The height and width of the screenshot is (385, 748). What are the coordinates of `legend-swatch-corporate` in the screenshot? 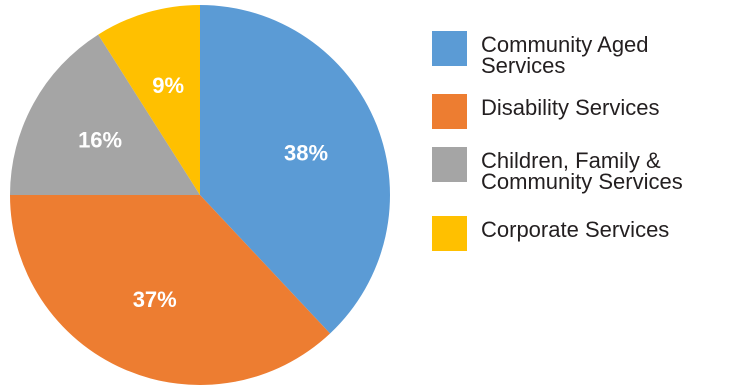 It's located at (449, 233).